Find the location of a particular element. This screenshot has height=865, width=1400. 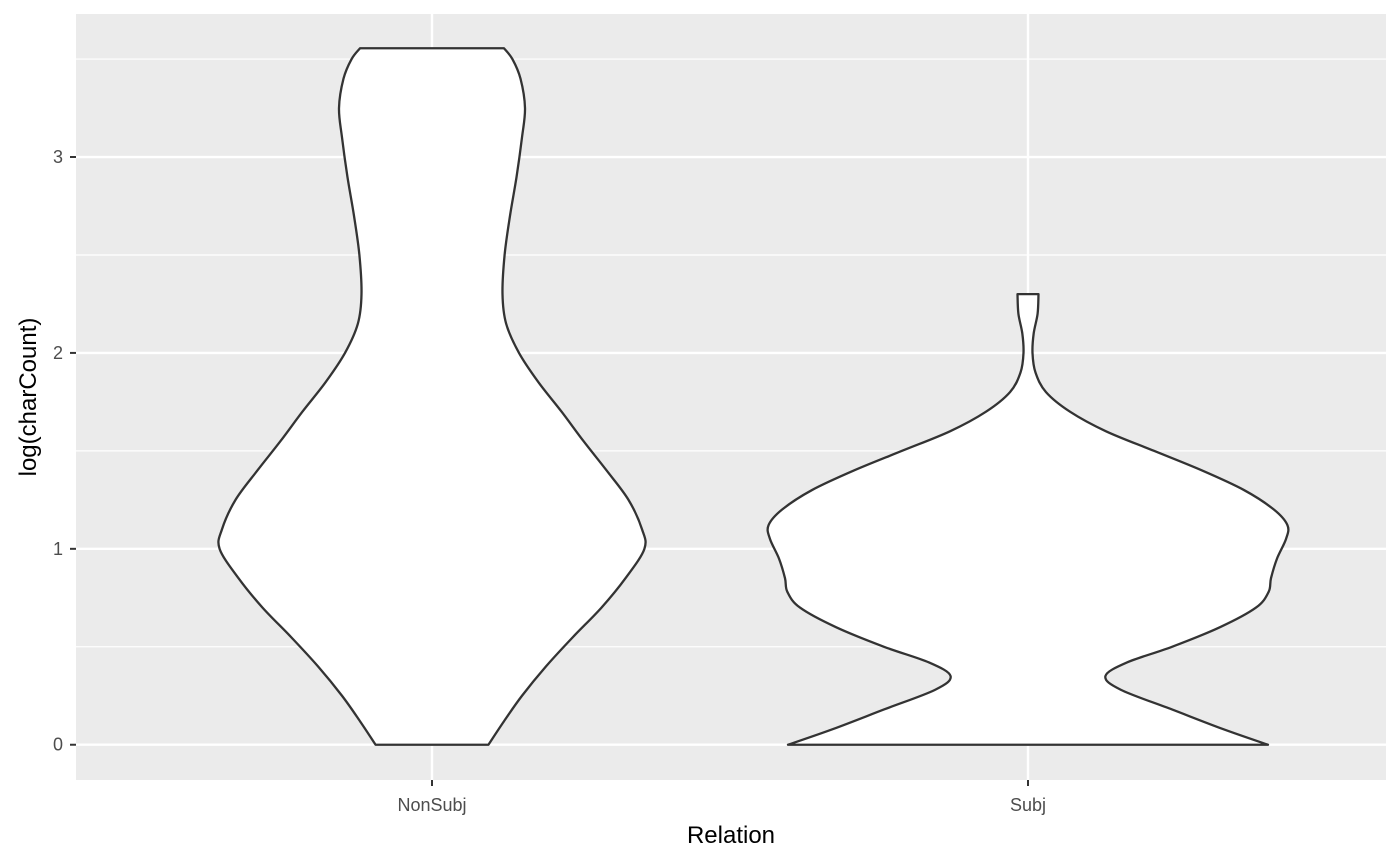

y-tick-label: 3 is located at coordinates (58, 157).